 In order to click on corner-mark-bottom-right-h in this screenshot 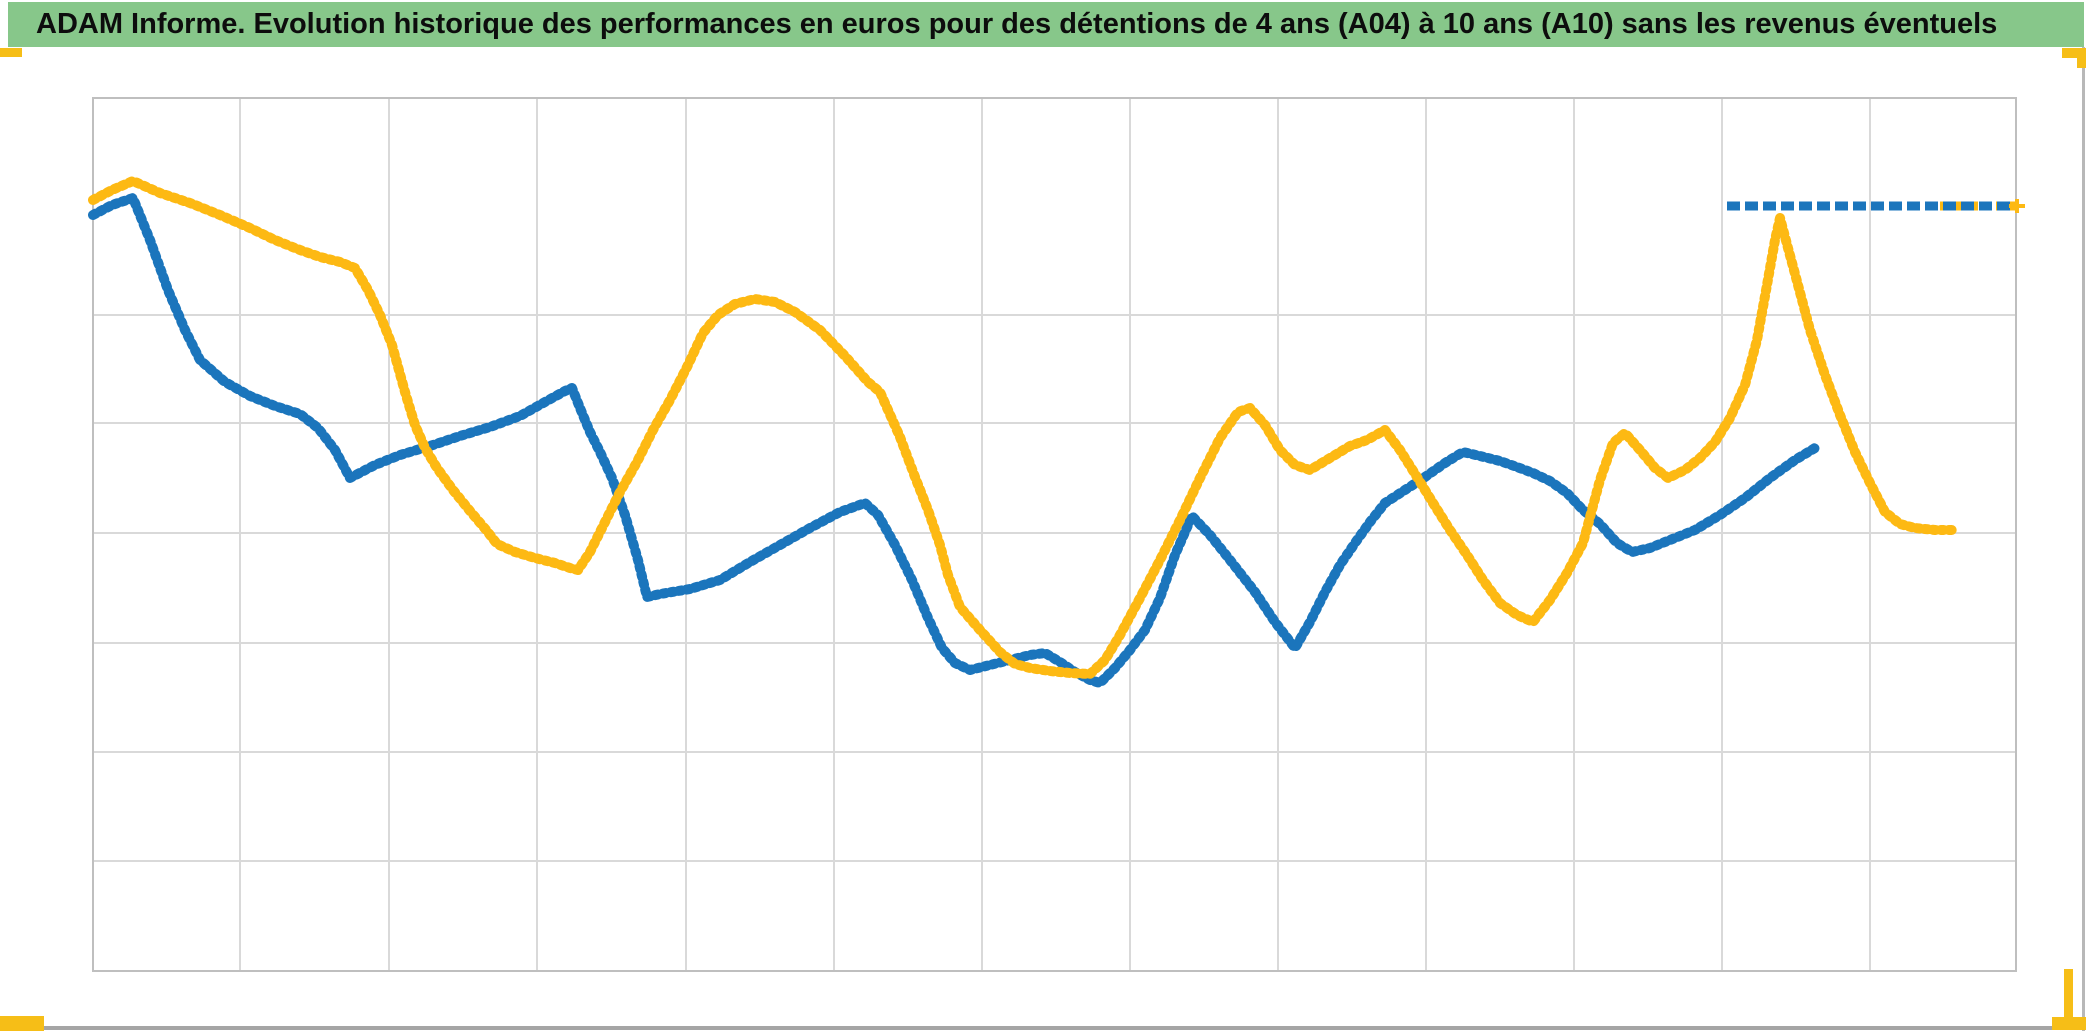, I will do `click(2069, 1023)`.